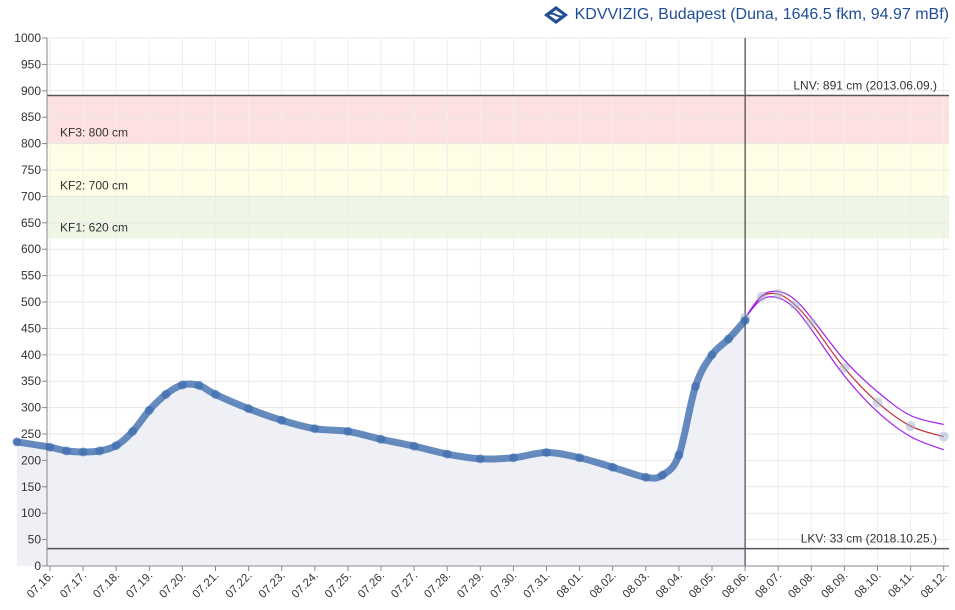 This screenshot has height=610, width=955. Describe the element at coordinates (94, 185) in the screenshot. I see `band-label-2: KF2: 700 cm` at that location.